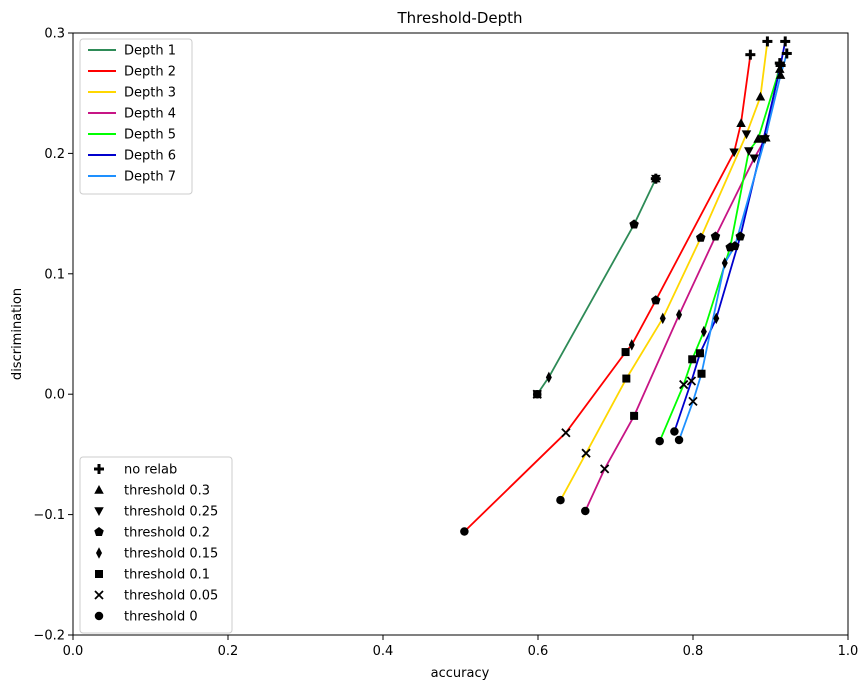 This screenshot has width=868, height=689. What do you see at coordinates (785, 41) in the screenshot?
I see `data-point-depth-6-plus` at bounding box center [785, 41].